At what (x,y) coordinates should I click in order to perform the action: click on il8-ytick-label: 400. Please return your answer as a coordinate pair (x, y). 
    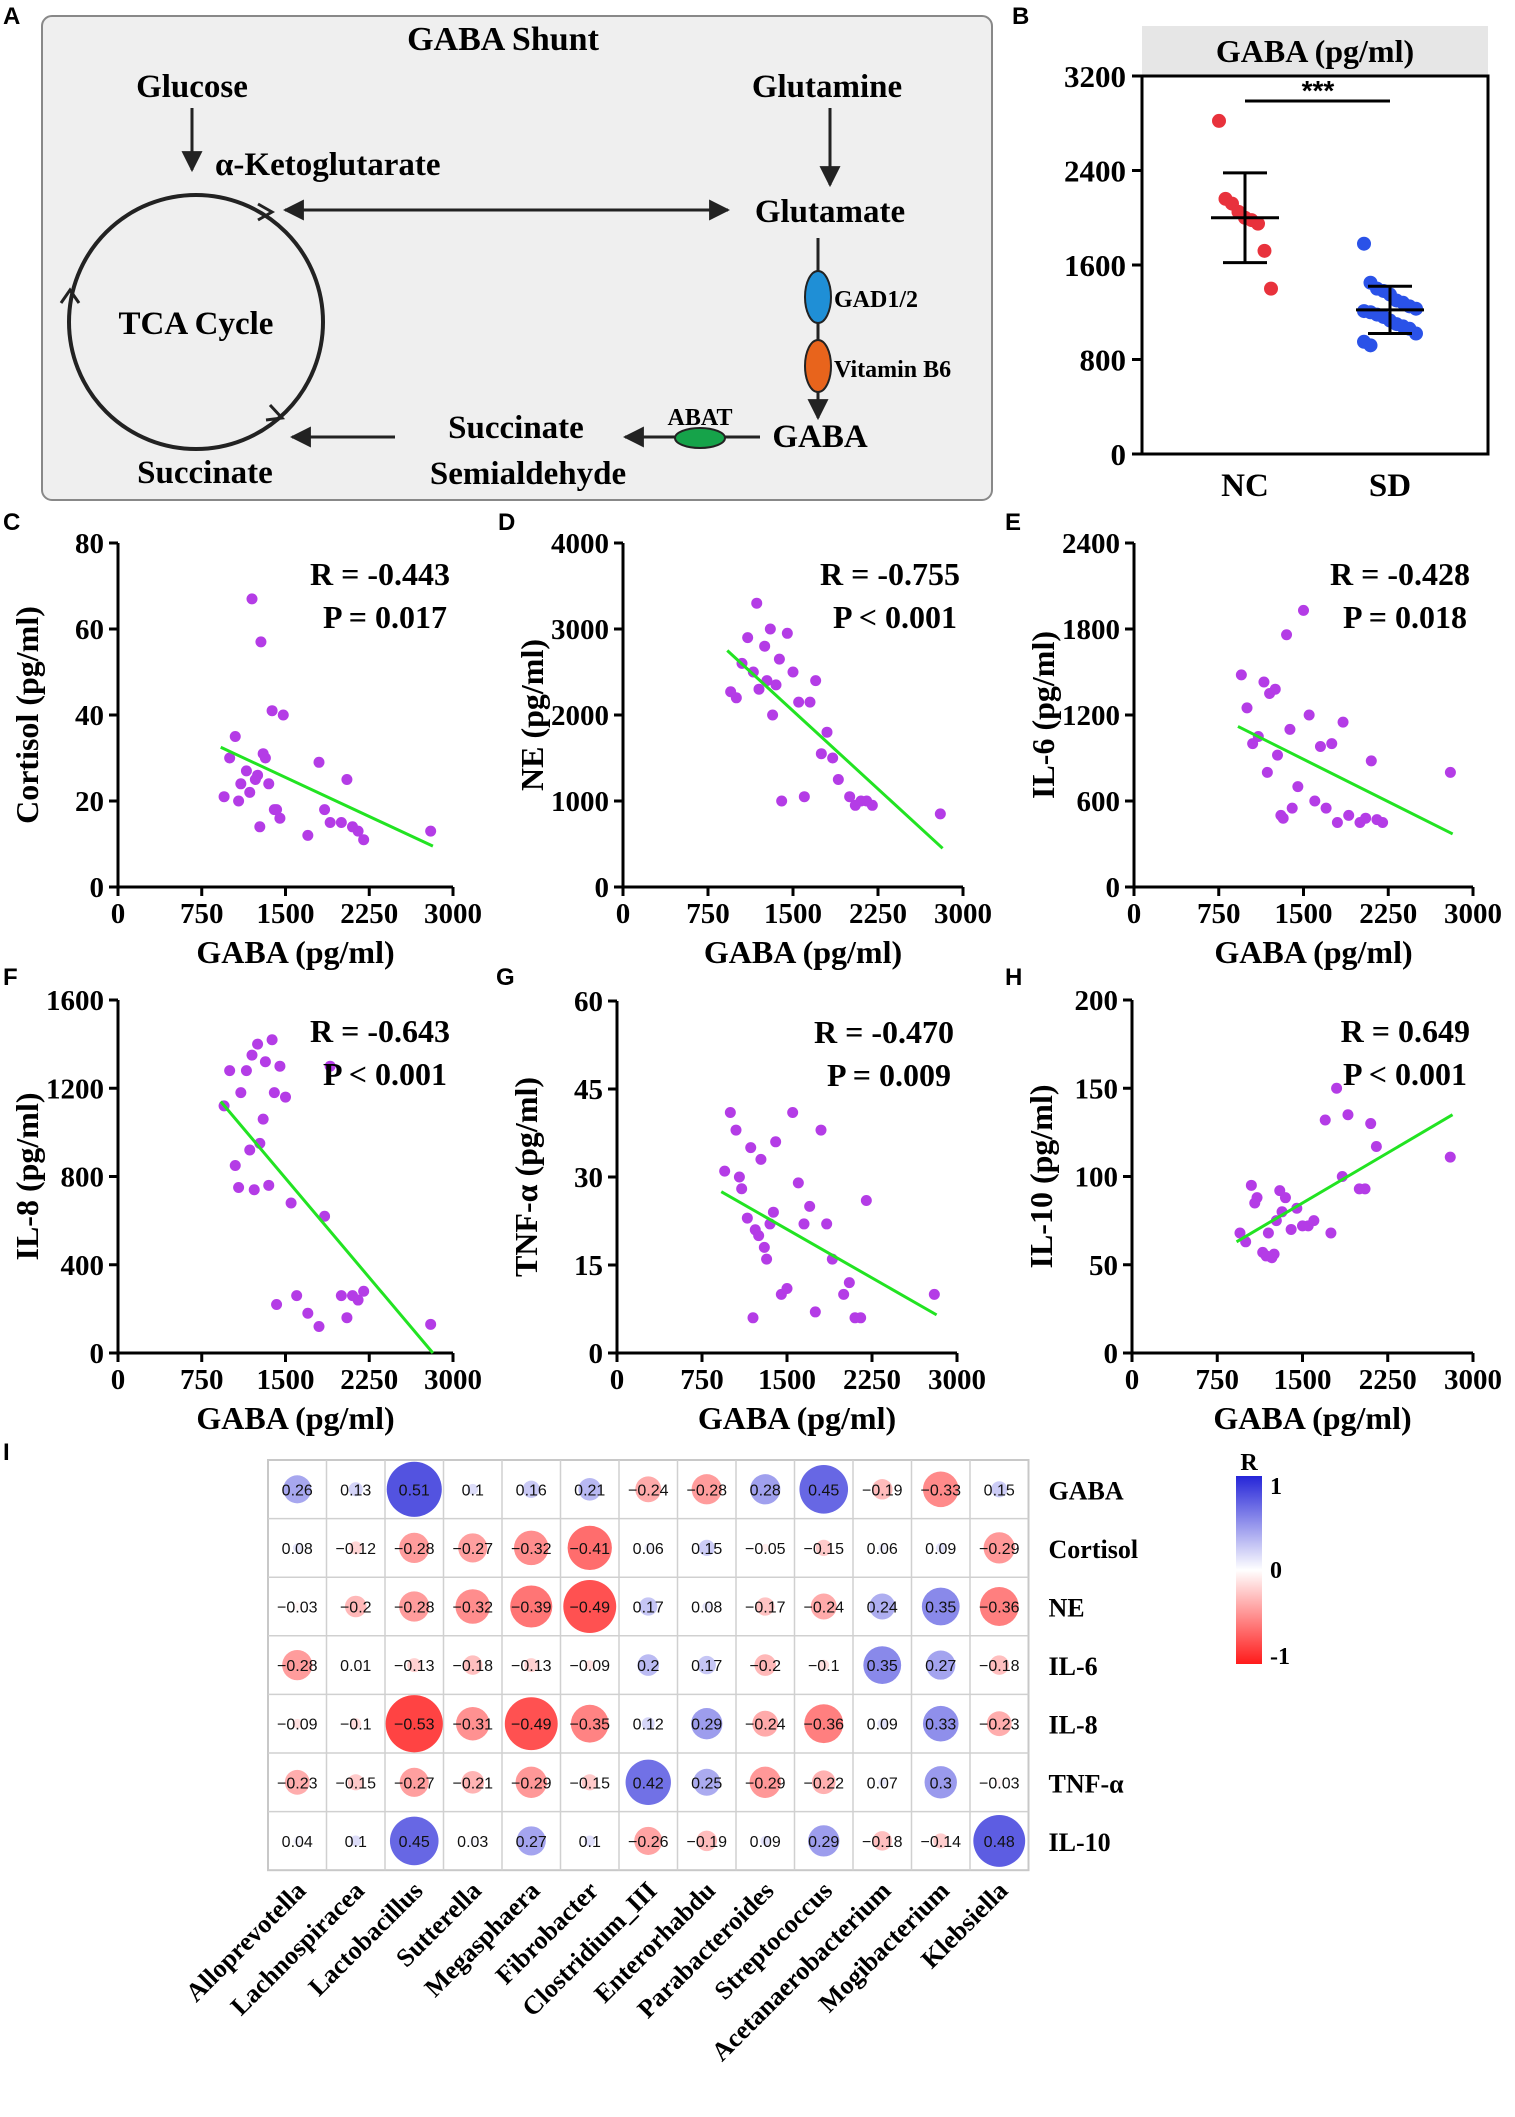
    Looking at the image, I should click on (83, 1266).